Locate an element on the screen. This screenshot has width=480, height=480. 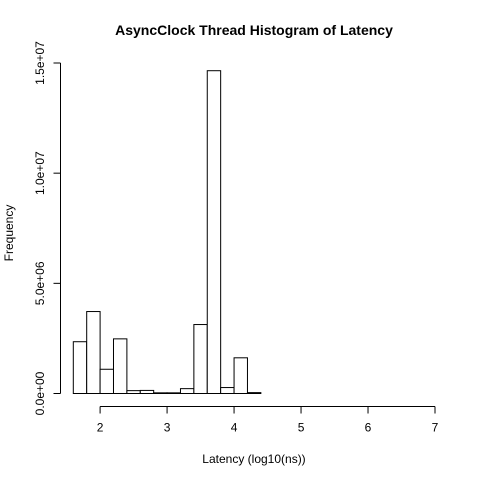
y-axis-label: Frequency is located at coordinates (9, 233).